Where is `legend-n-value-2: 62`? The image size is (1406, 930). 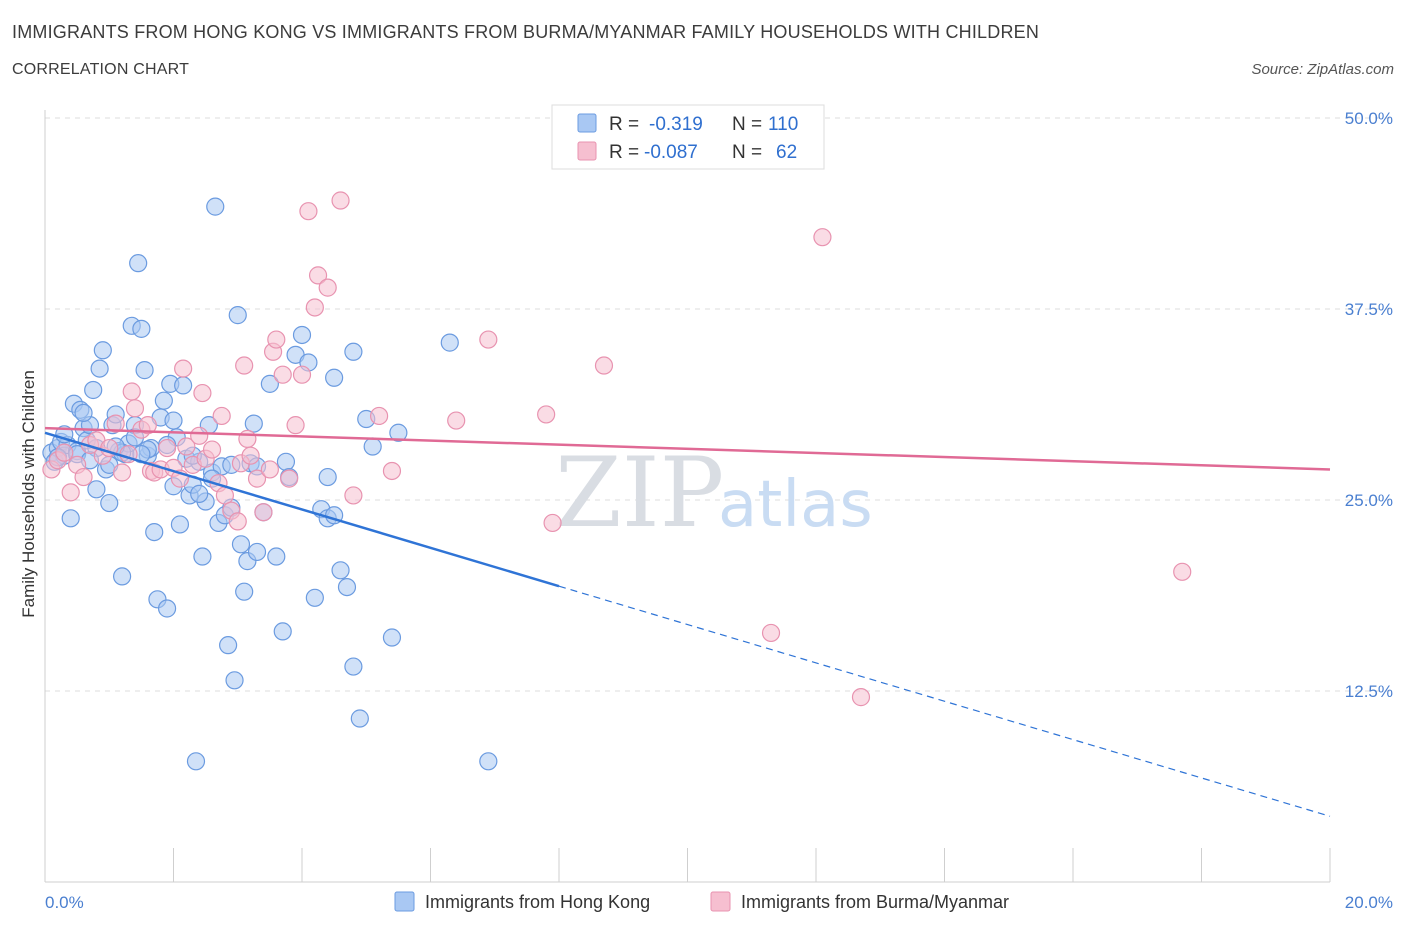 legend-n-value-2: 62 is located at coordinates (786, 152).